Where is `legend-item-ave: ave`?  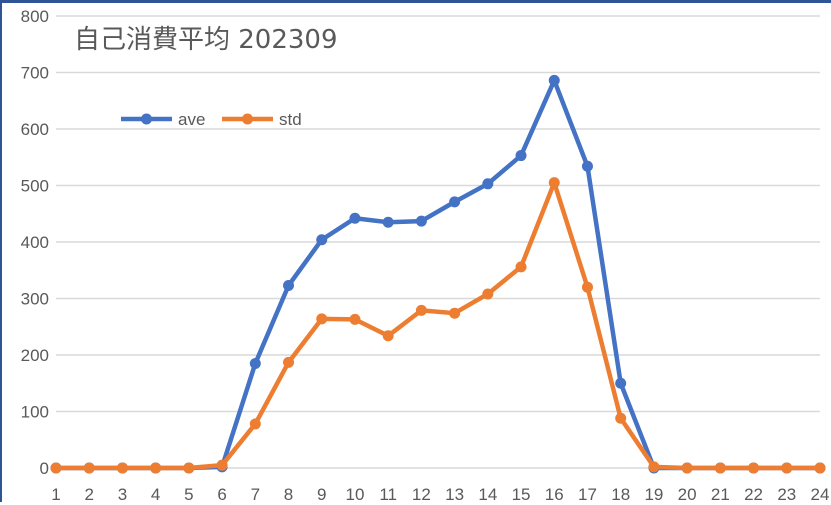
legend-item-ave: ave is located at coordinates (163, 119).